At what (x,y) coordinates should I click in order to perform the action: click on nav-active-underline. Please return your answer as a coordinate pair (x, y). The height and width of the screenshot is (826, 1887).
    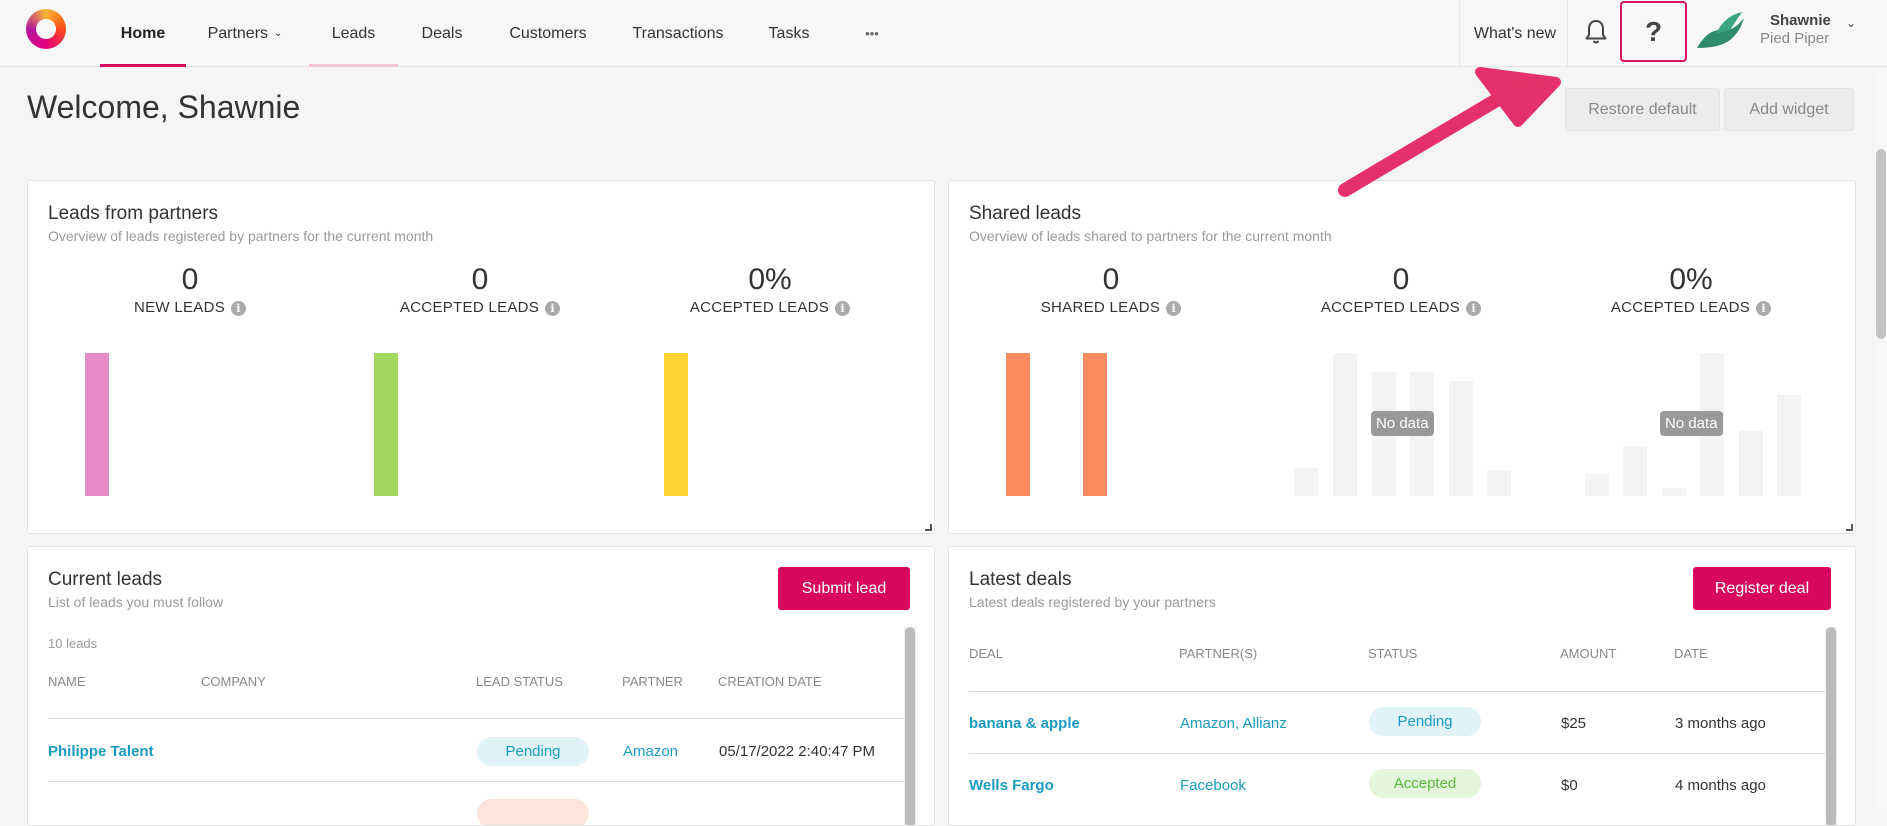
    Looking at the image, I should click on (143, 65).